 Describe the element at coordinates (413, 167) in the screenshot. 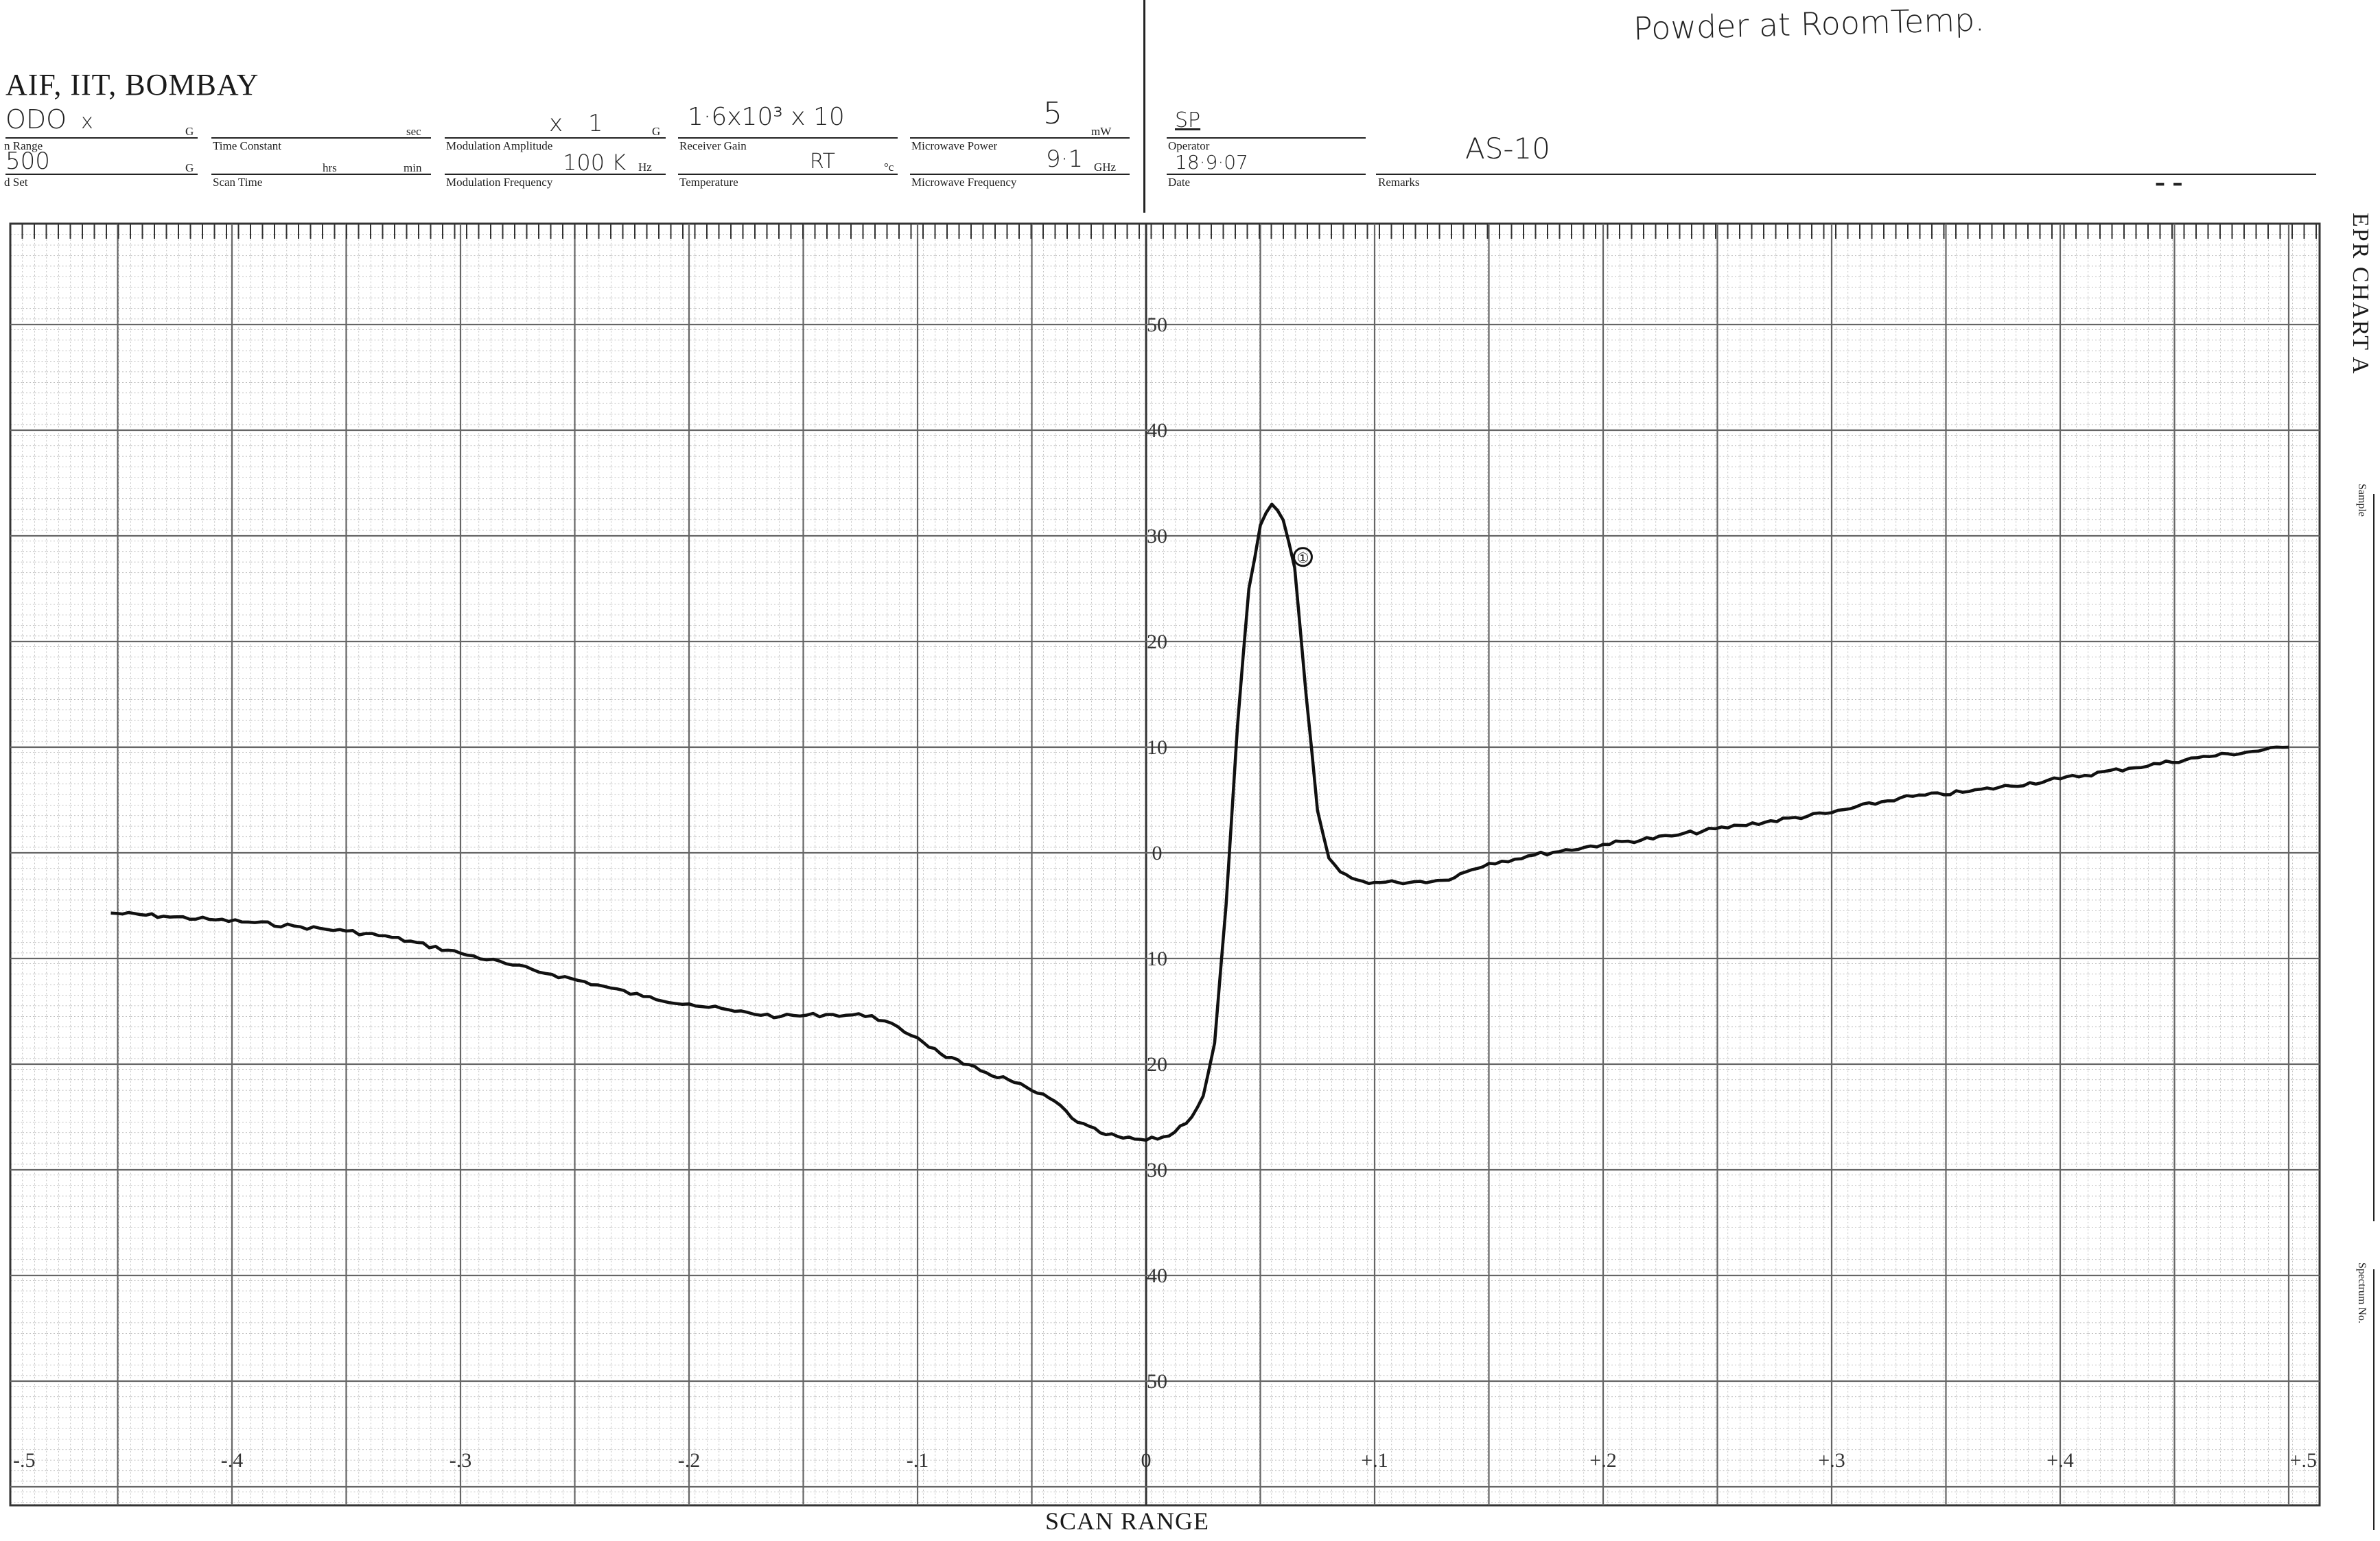

I see `scan-time-unit-min: min` at that location.